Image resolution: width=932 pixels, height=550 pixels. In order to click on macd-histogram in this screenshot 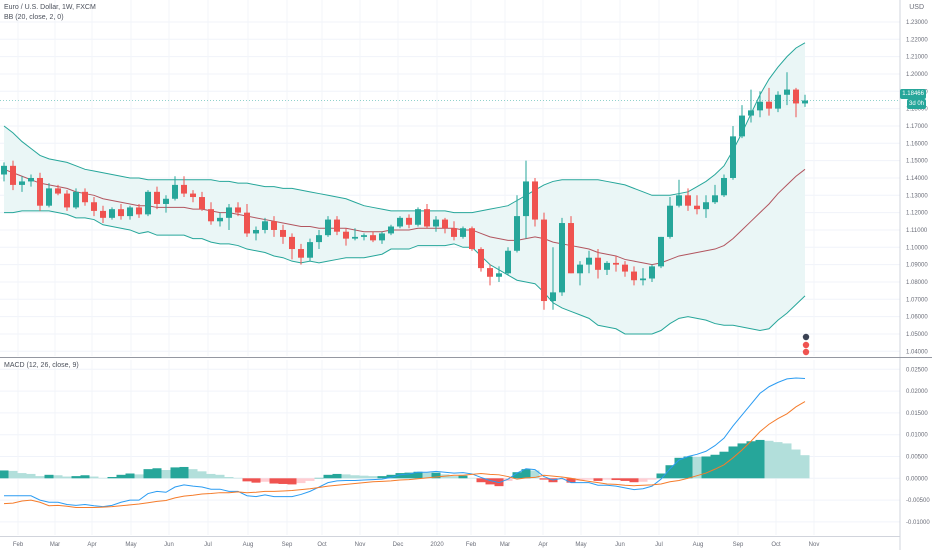, I will do `click(405, 463)`.